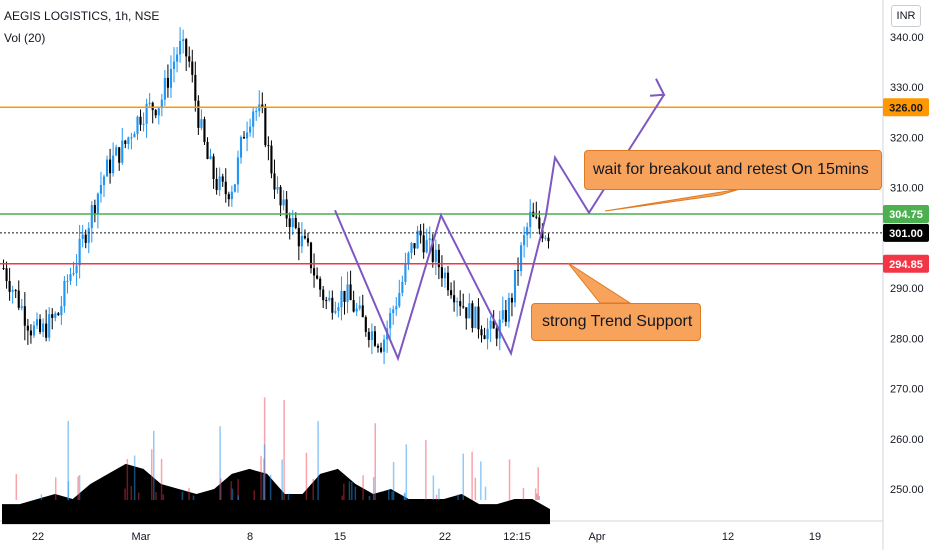  I want to click on currency-button: INR, so click(906, 16).